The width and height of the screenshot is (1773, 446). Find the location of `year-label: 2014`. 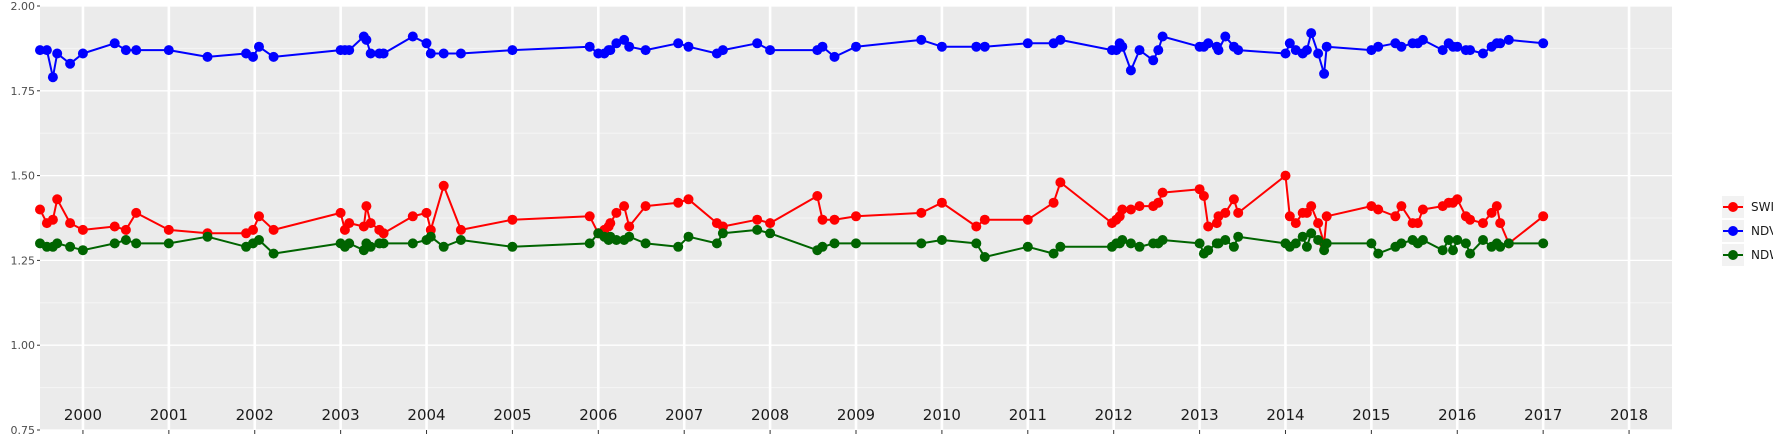

year-label: 2014 is located at coordinates (1285, 415).